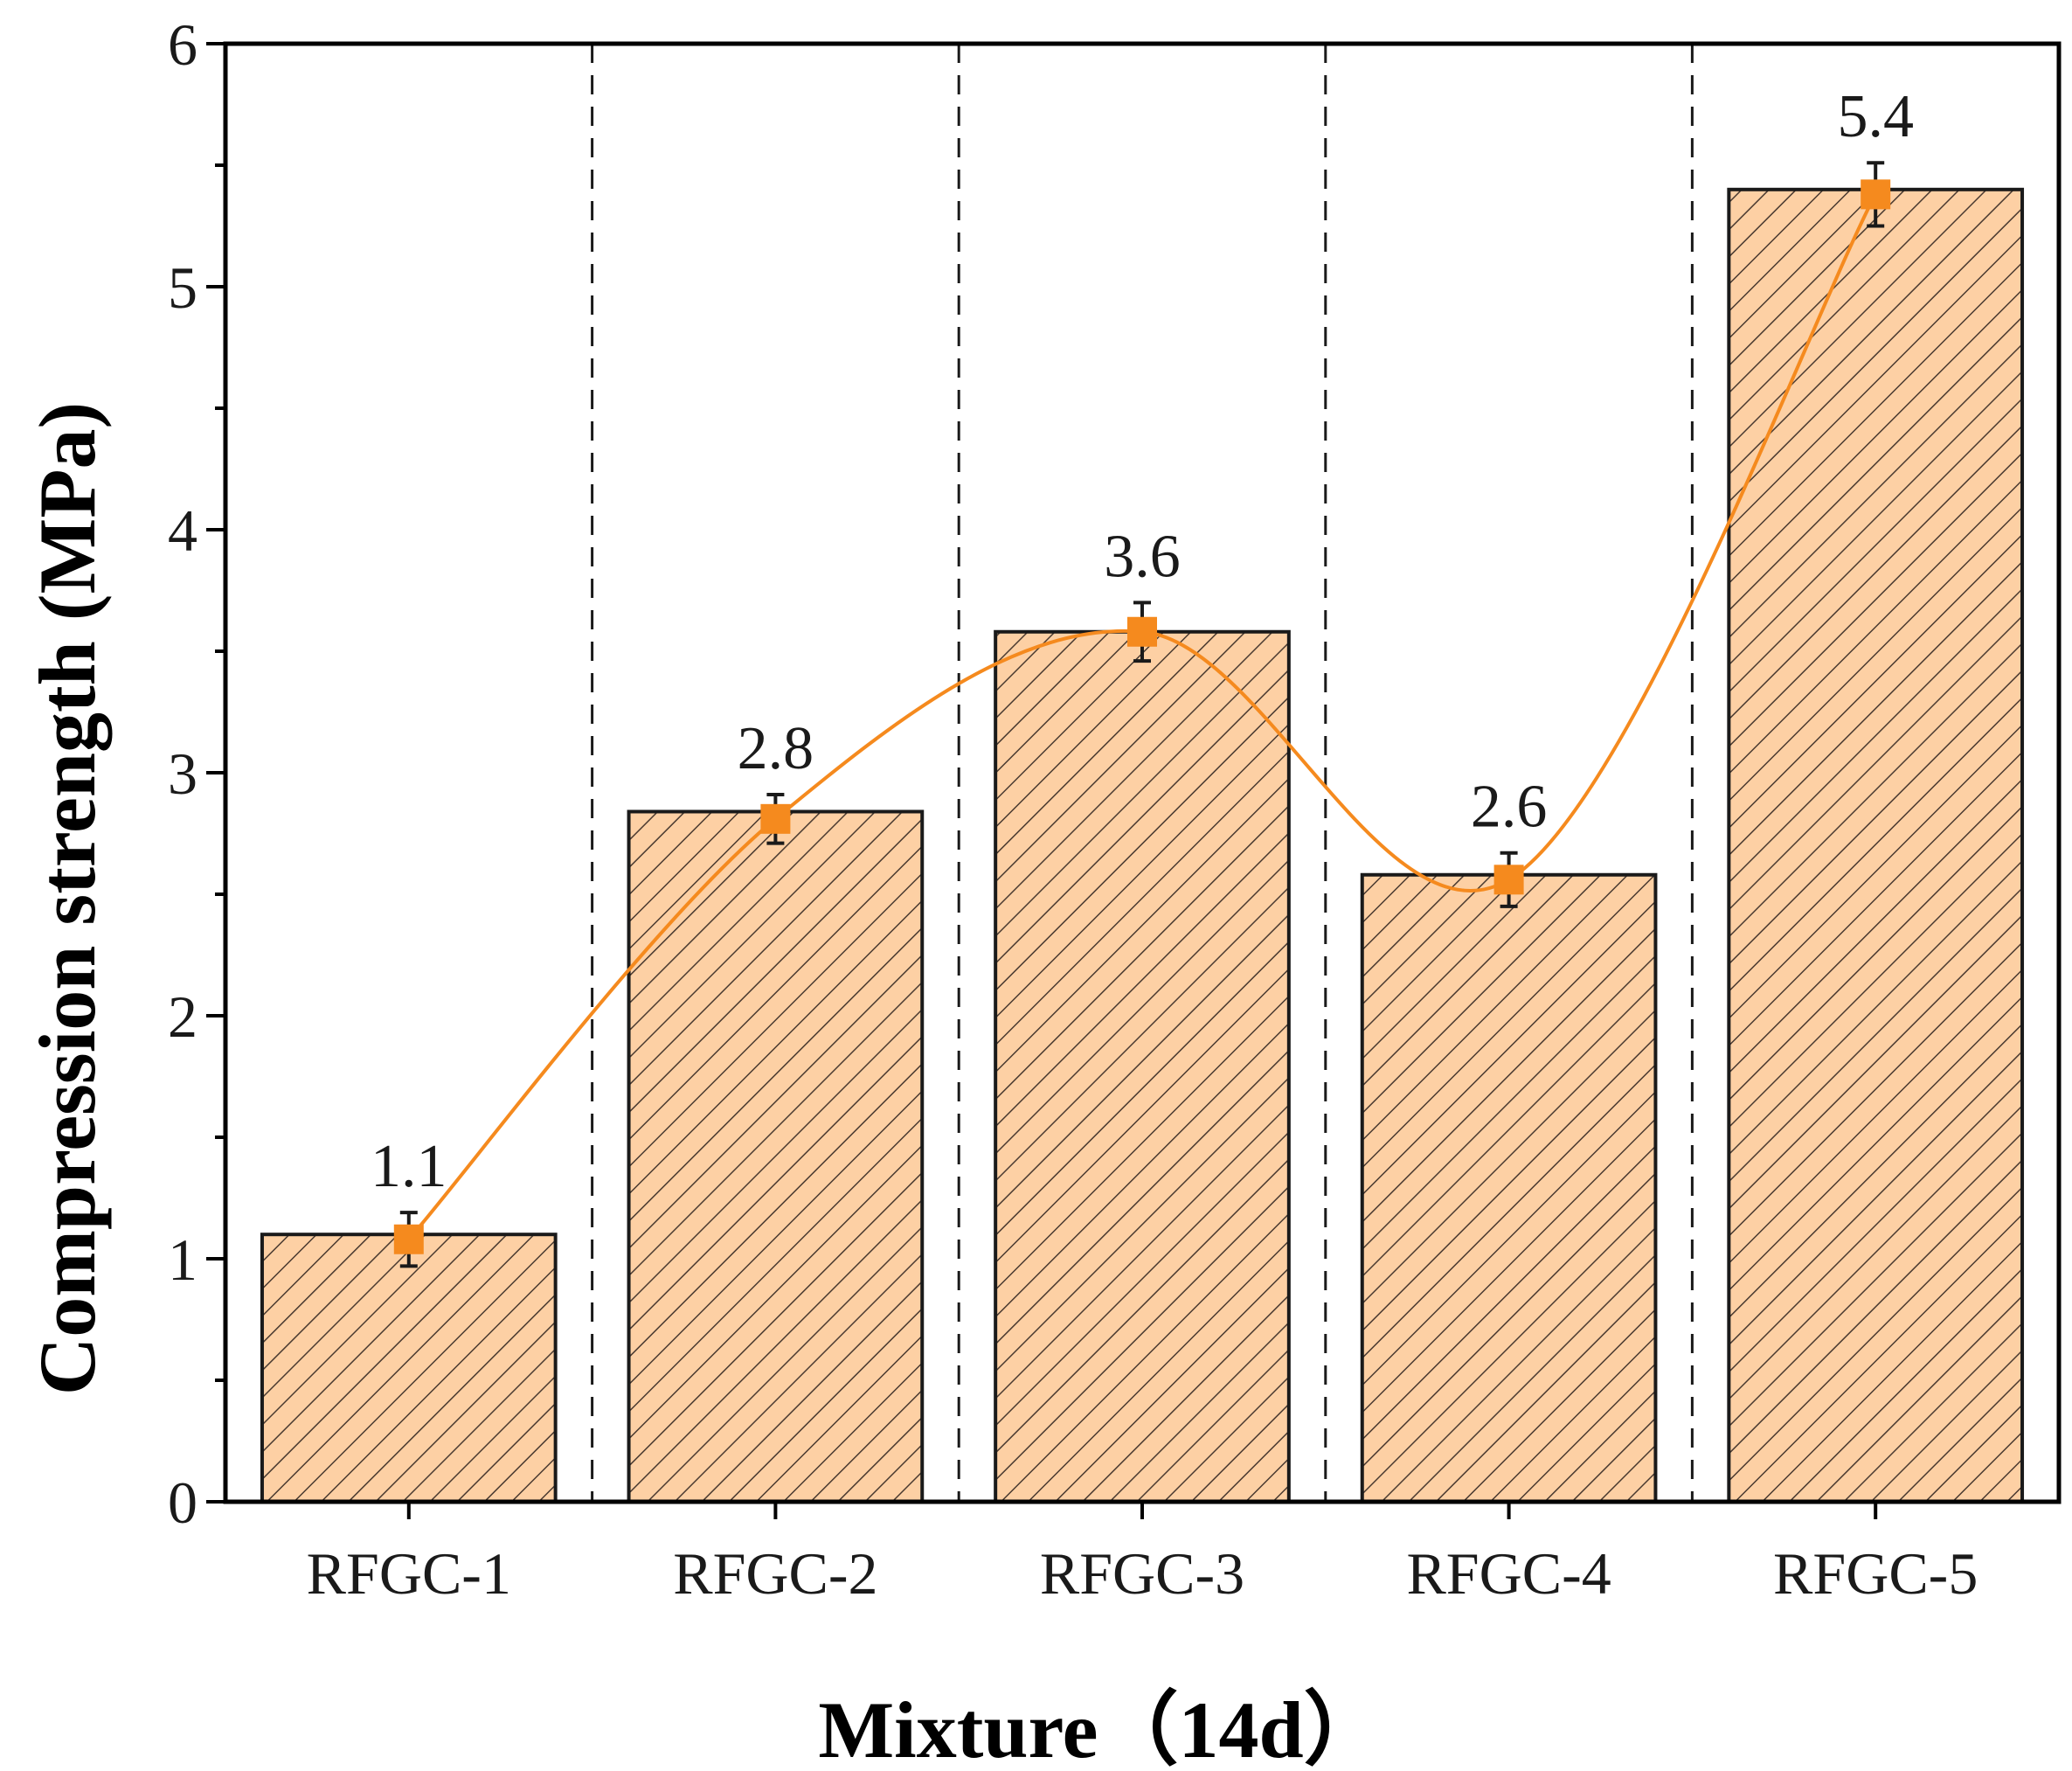  Describe the element at coordinates (182, 773) in the screenshot. I see `y-tick-label-3: 3` at that location.